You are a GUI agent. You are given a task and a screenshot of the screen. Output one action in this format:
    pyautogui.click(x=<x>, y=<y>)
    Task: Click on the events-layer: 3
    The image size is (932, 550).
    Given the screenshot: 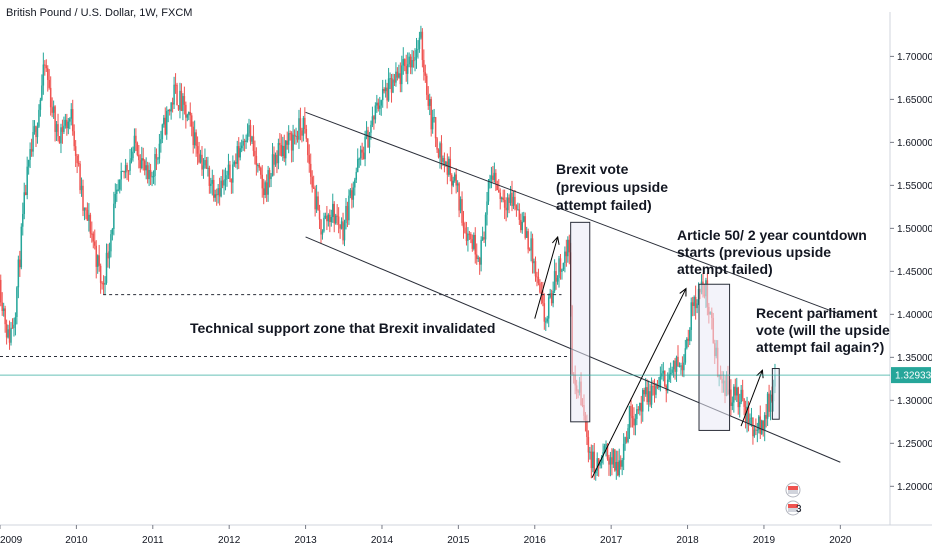 What is the action you would take?
    pyautogui.click(x=793, y=499)
    